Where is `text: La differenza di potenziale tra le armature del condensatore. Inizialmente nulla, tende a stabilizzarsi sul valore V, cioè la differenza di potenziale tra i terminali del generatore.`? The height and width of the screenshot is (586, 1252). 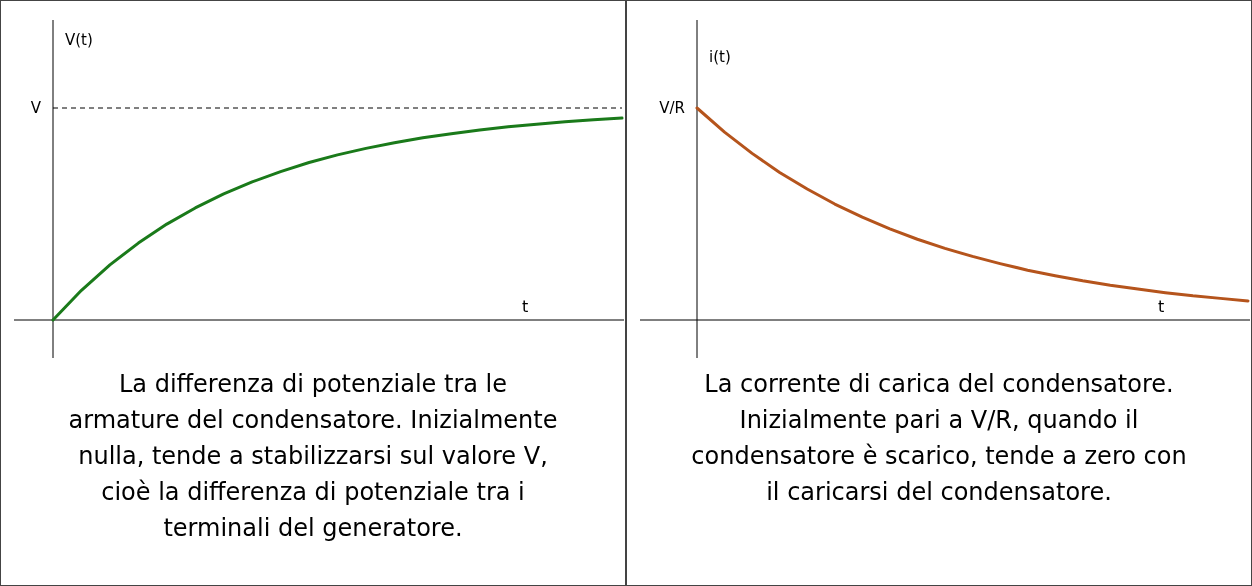
text: La differenza di potenziale tra le armature del condensatore. Inizialmente nulla, tende a stabilizzarsi sul valore V, cioè la differenza di potenziale tra i terminali del generatore. is located at coordinates (313, 456).